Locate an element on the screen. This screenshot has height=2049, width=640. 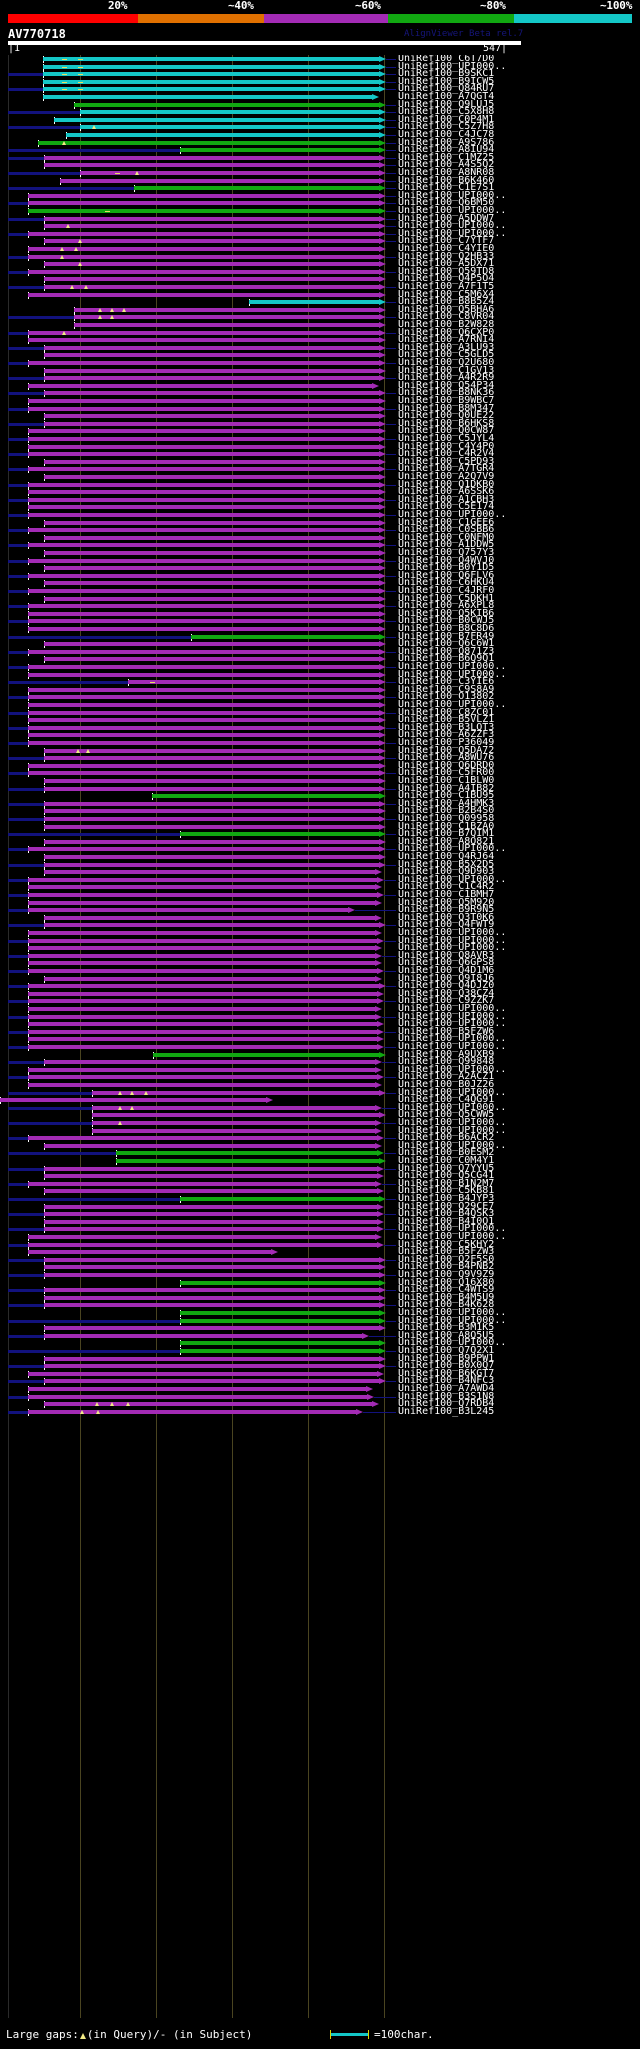
alignment-row: UniRef100_C4WTS9 is located at coordinates (320, 1290).